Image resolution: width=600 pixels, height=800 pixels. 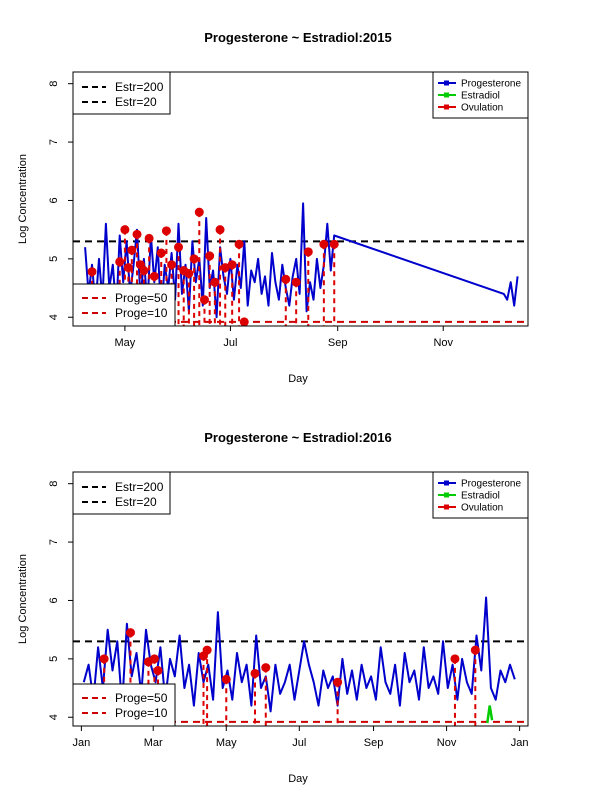 I want to click on x-axis: Jan Mar May Jul Sep Nov Jan, so click(x=301, y=737).